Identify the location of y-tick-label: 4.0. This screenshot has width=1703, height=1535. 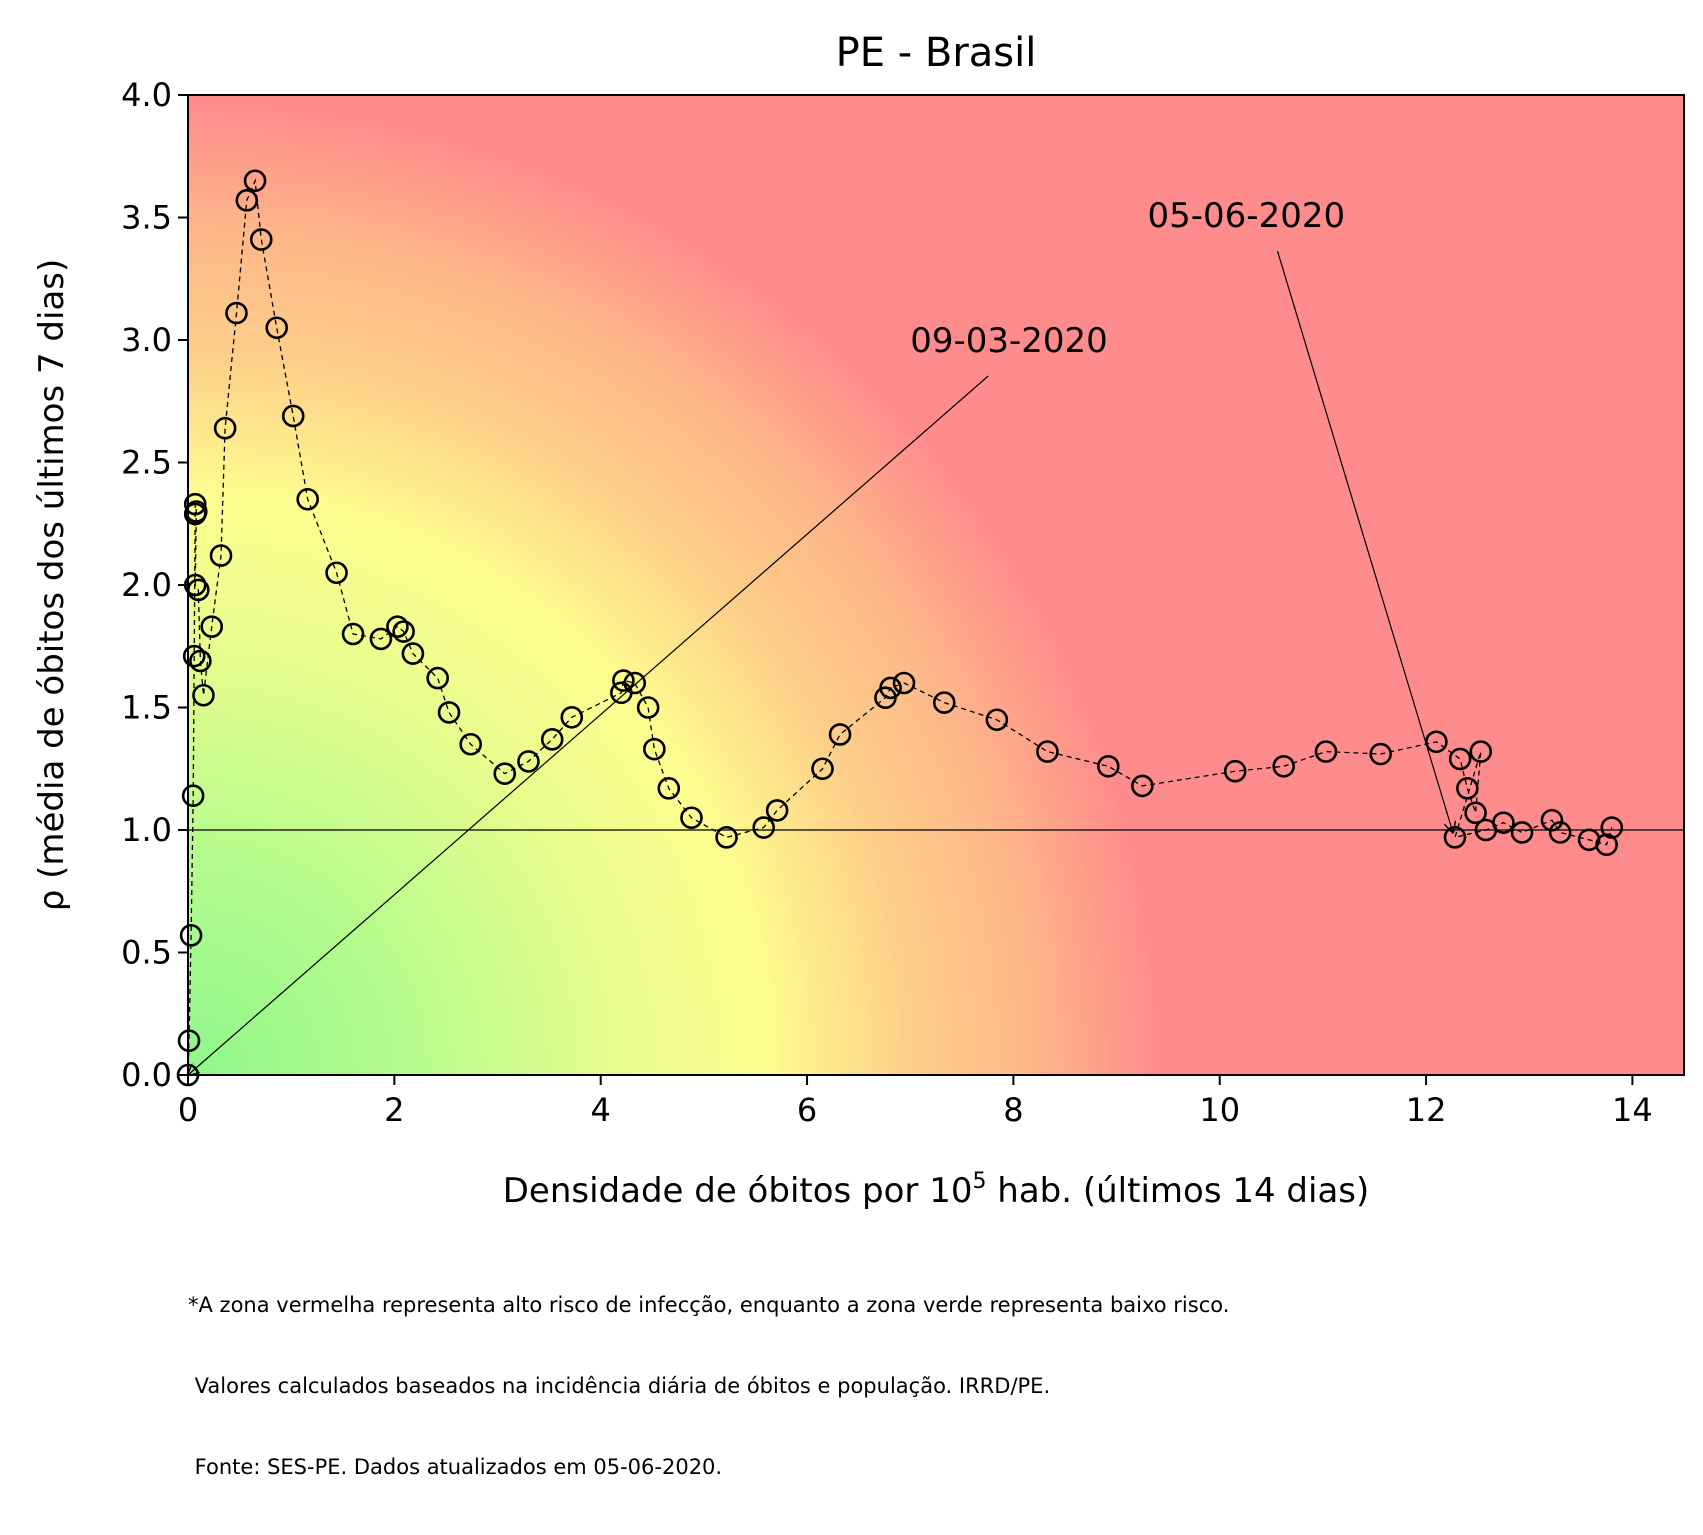
(146, 95).